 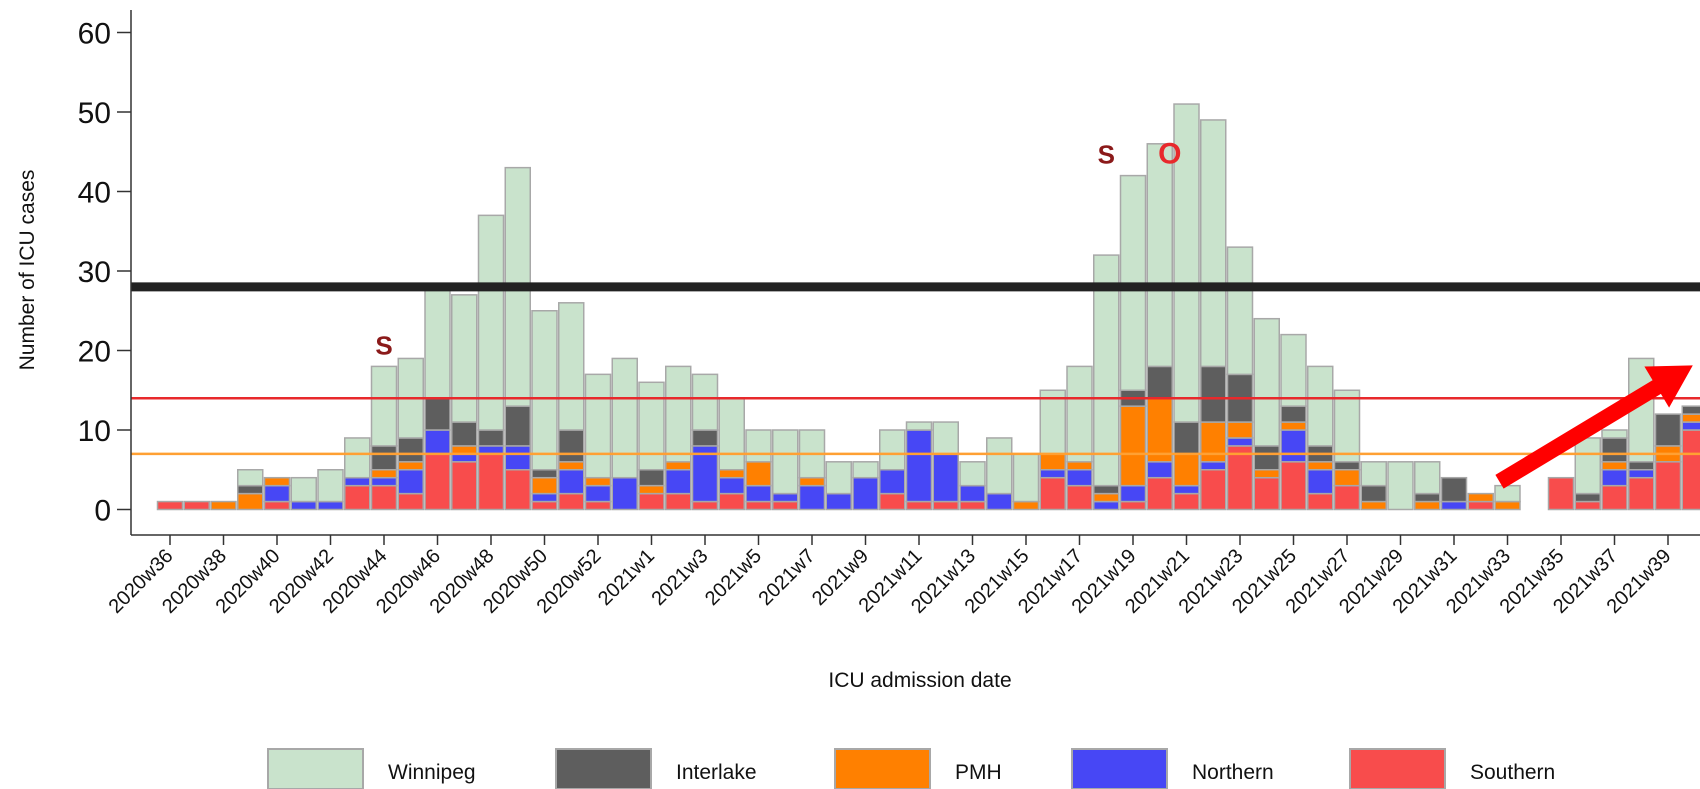 What do you see at coordinates (1159, 430) in the screenshot?
I see `bar-pmh-2021w20` at bounding box center [1159, 430].